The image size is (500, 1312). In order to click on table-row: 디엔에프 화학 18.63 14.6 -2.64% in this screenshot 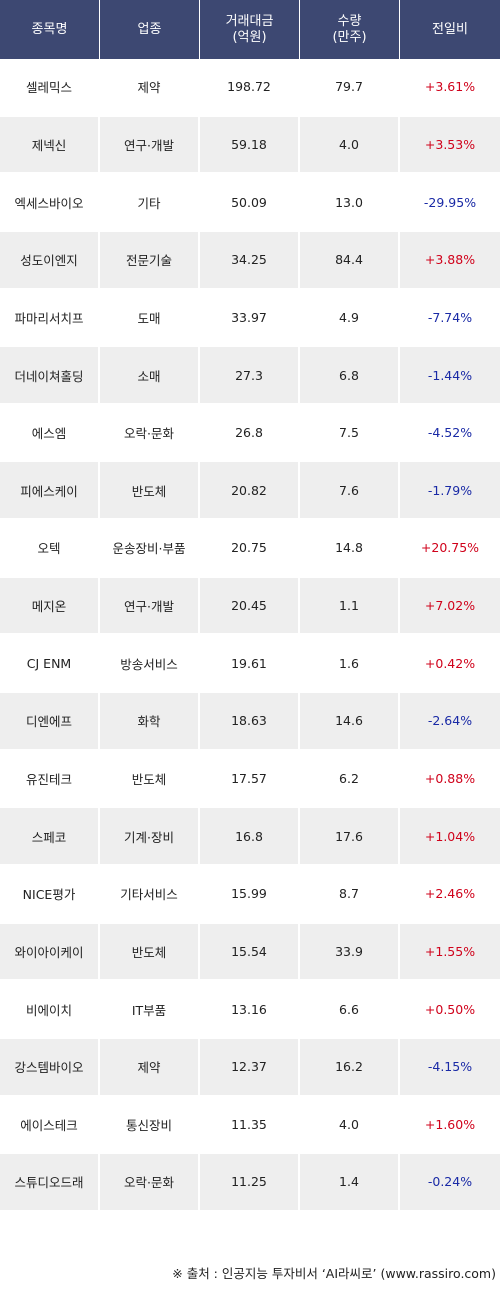, I will do `click(250, 722)`.